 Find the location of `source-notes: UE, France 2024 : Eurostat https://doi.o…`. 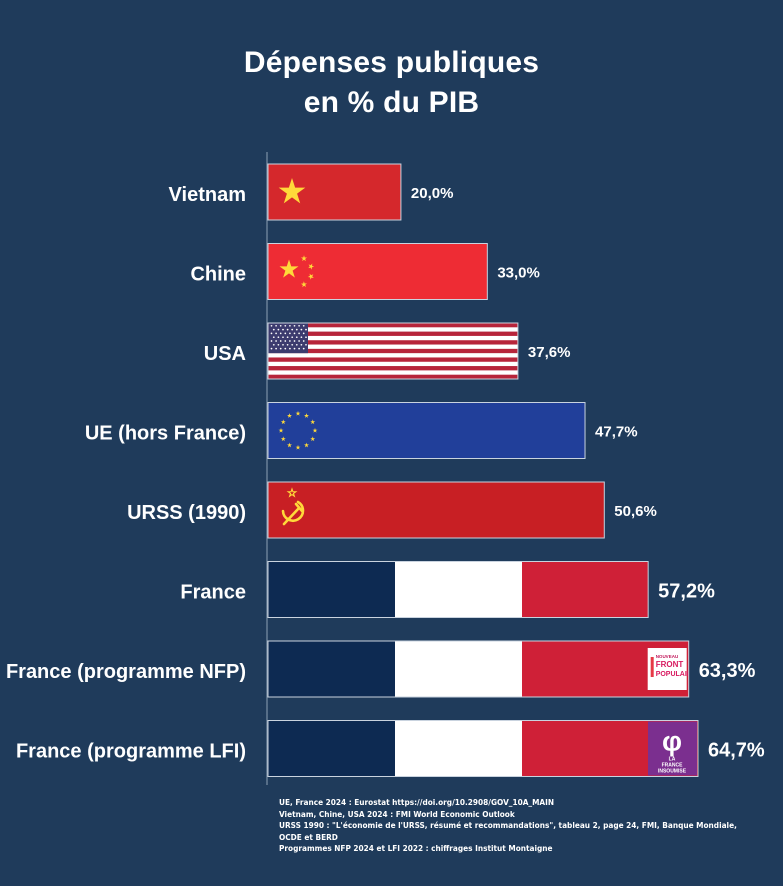

source-notes: UE, France 2024 : Eurostat https://doi.o… is located at coordinates (524, 826).